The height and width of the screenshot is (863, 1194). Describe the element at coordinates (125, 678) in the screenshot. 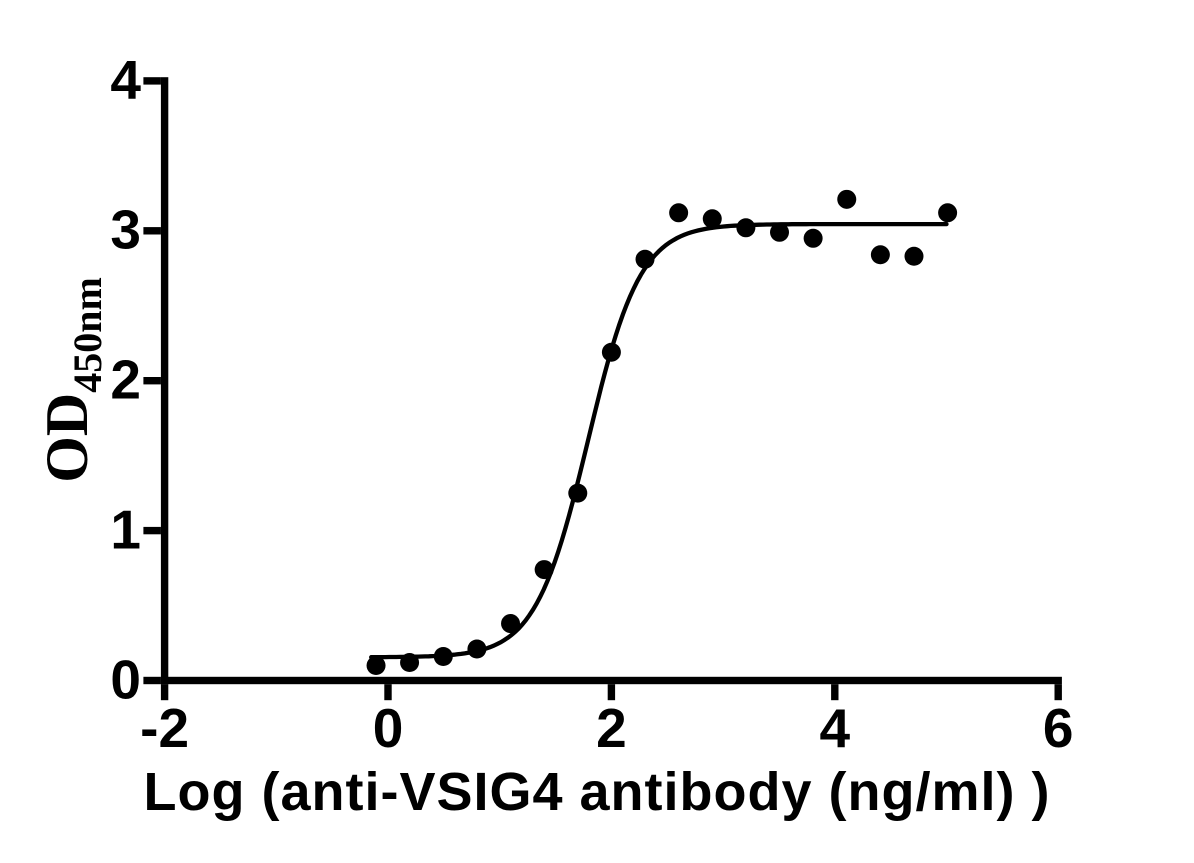

I see `y-tick-label: 0` at that location.